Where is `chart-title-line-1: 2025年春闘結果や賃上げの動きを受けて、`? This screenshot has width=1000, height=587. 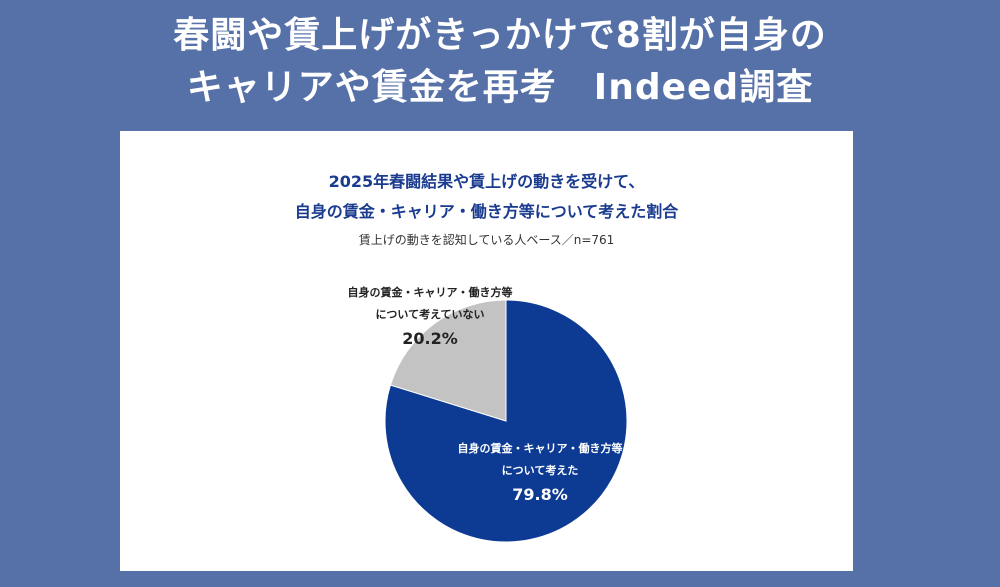 chart-title-line-1: 2025年春闘結果や賃上げの動きを受けて、 is located at coordinates (486, 181).